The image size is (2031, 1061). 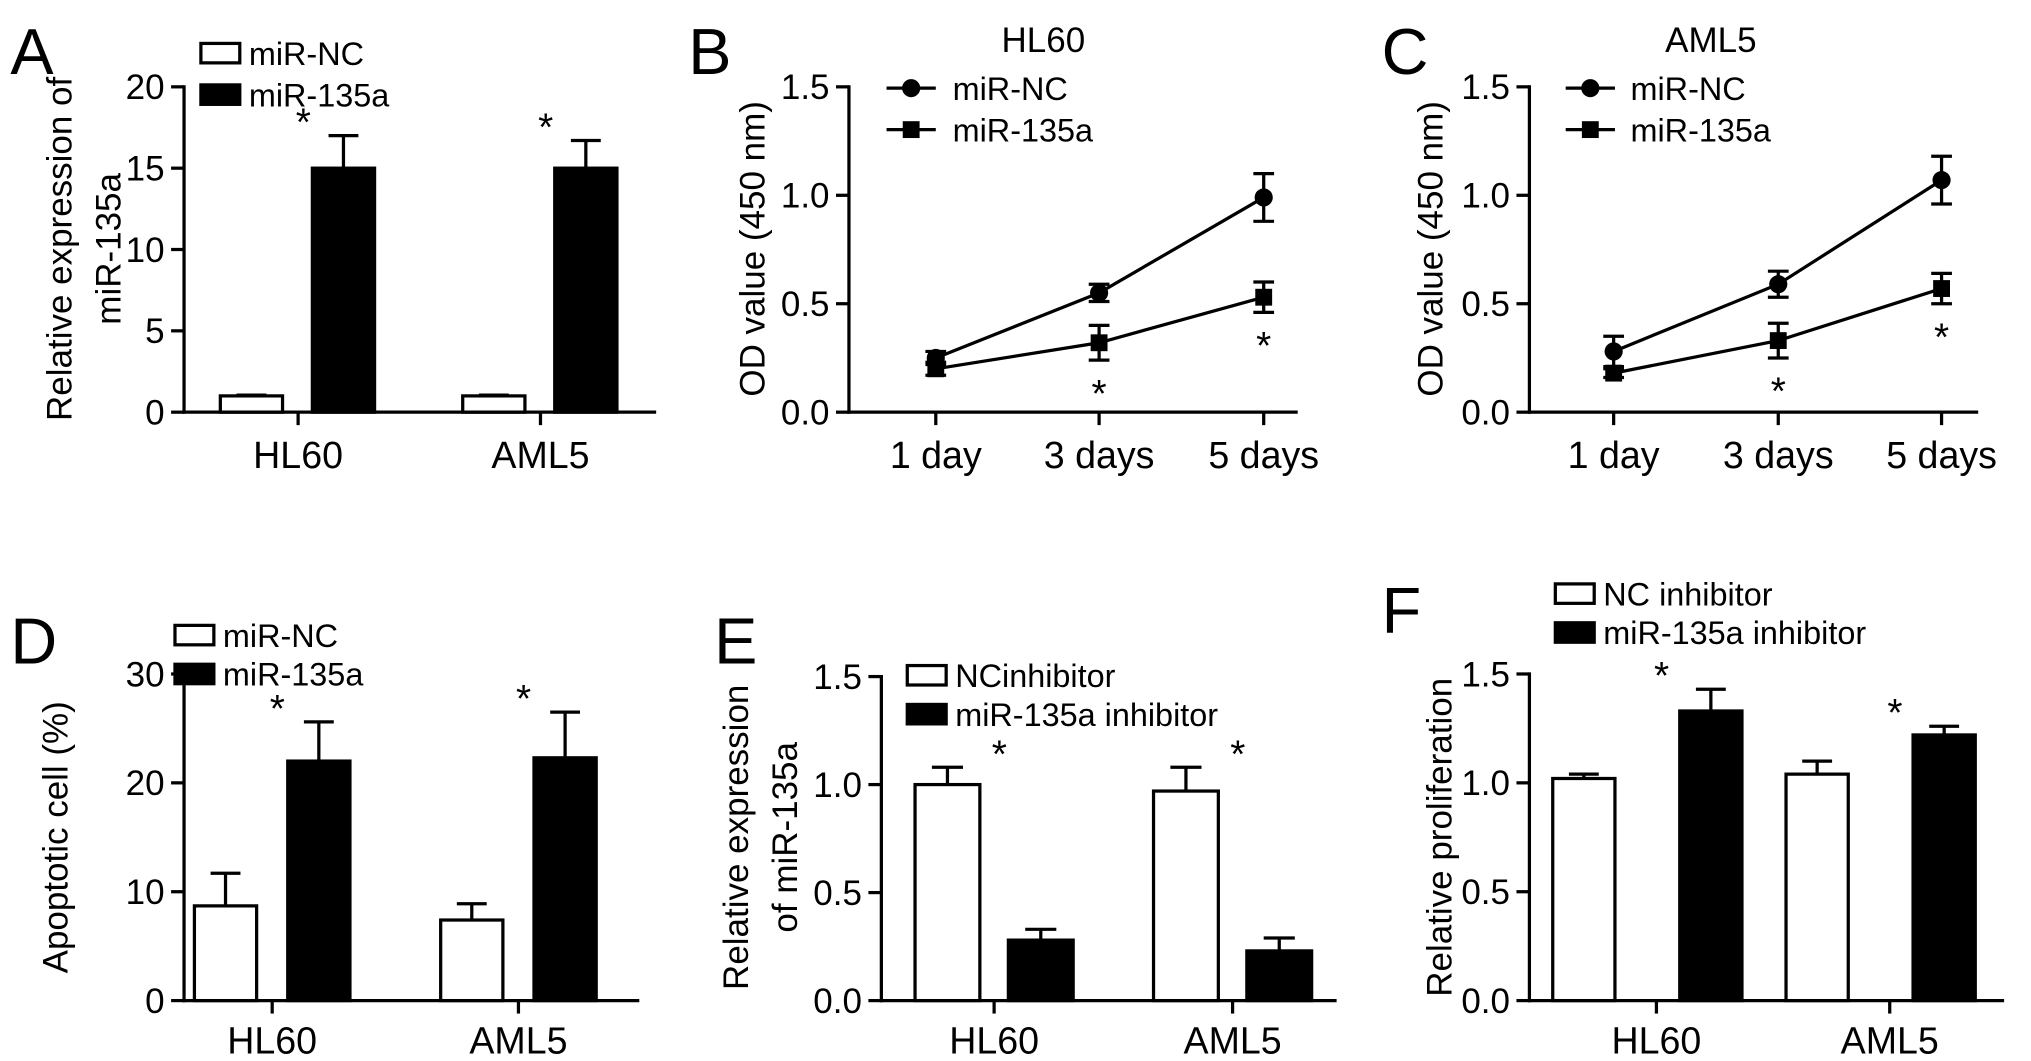 I want to click on axes: 0 5 10 15 20 HL60 AML5, so click(x=391, y=272).